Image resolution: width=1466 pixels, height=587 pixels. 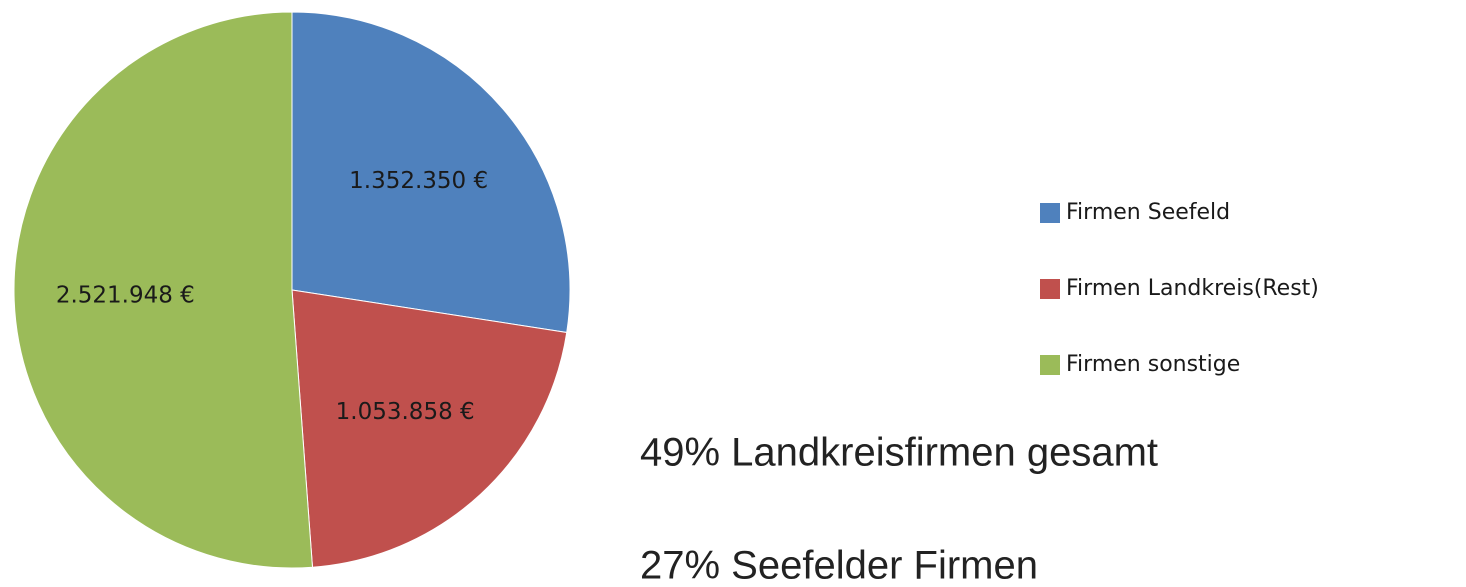 What do you see at coordinates (839, 565) in the screenshot?
I see `annotation: 27% Seefelder Firmen` at bounding box center [839, 565].